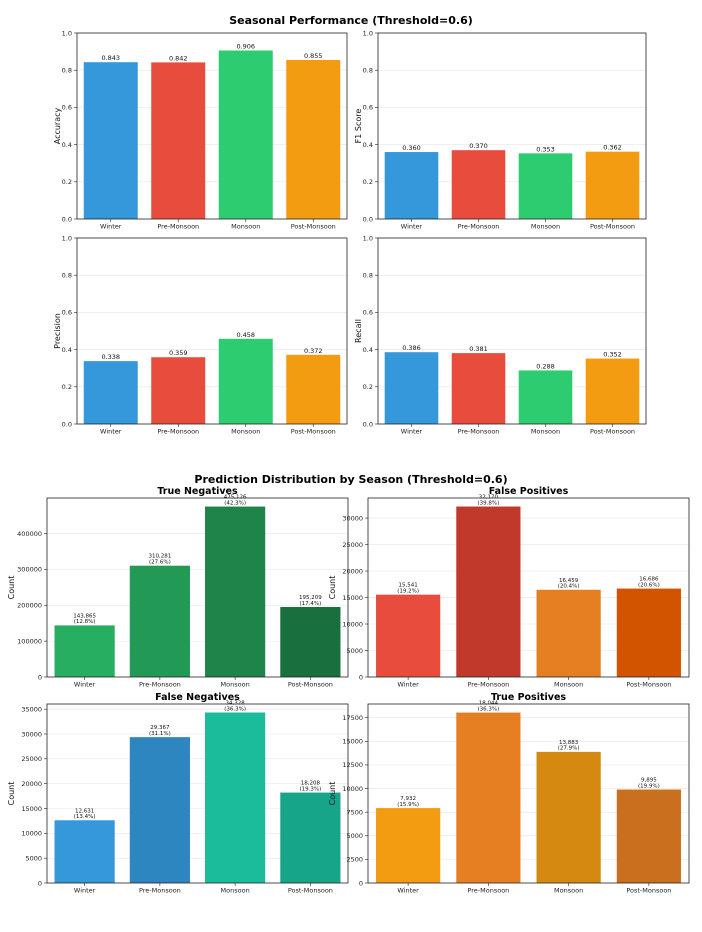 Image resolution: width=702 pixels, height=932 pixels. I want to click on data-label-line: 195,209, so click(310, 598).